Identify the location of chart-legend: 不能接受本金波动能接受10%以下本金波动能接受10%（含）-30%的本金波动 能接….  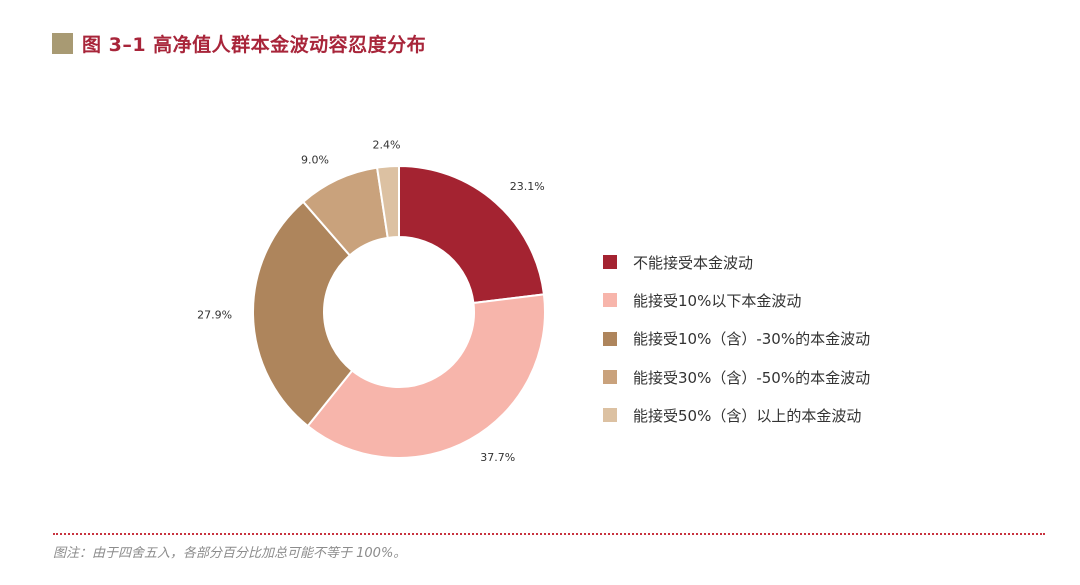
(736, 338).